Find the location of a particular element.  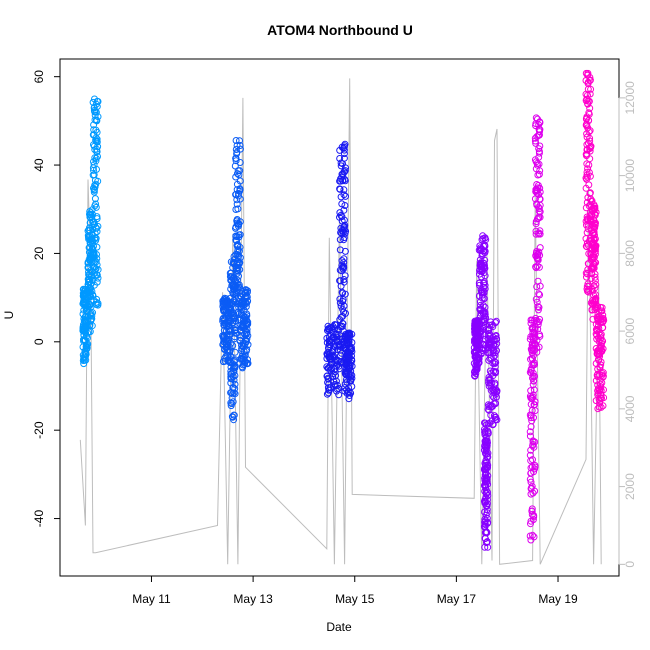

x-tick-label: May 13 is located at coordinates (253, 599).